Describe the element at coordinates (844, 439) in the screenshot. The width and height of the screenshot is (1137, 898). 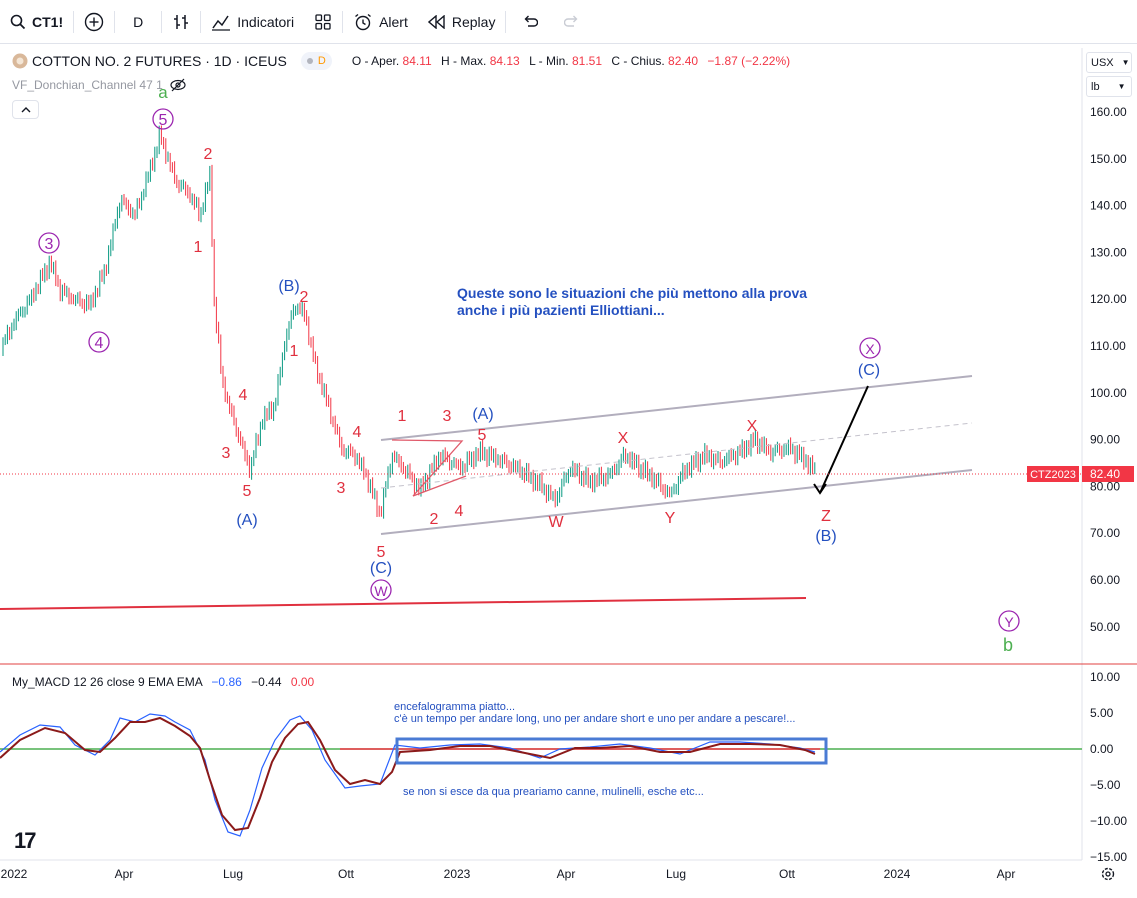
I see `projection-arrow` at that location.